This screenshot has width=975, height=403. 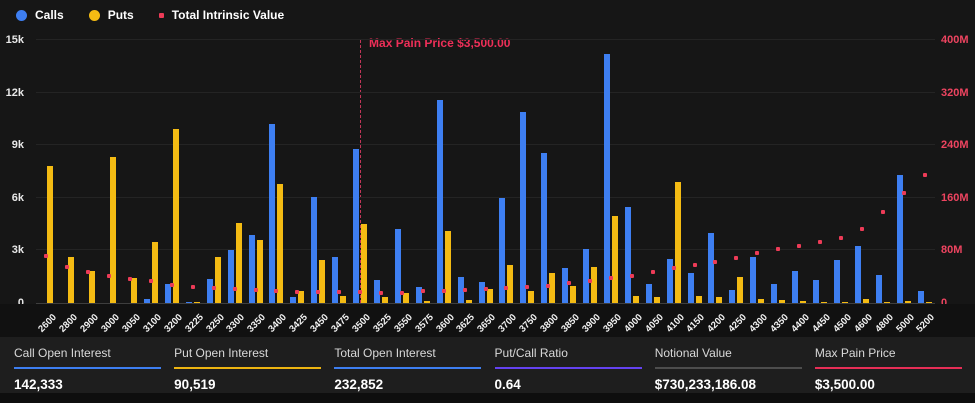 I want to click on legend-calls: Calls, so click(x=40, y=15).